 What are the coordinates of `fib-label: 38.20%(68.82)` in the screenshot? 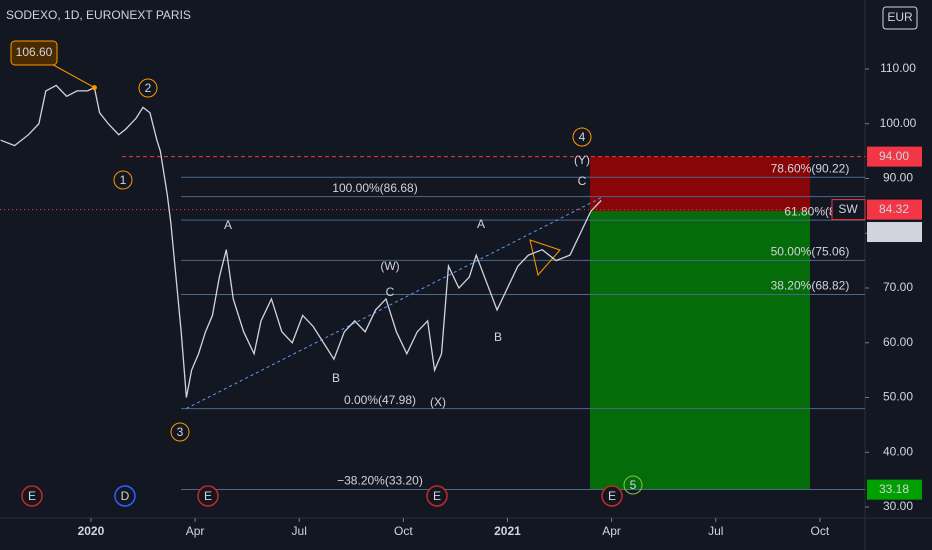 It's located at (810, 286).